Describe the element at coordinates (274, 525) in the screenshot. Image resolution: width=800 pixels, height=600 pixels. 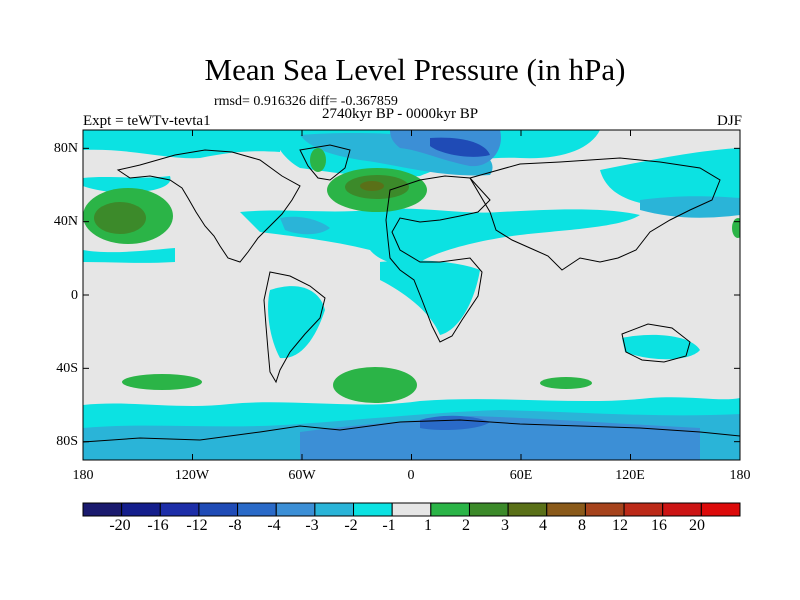
I see `colorbar-label: -4` at that location.